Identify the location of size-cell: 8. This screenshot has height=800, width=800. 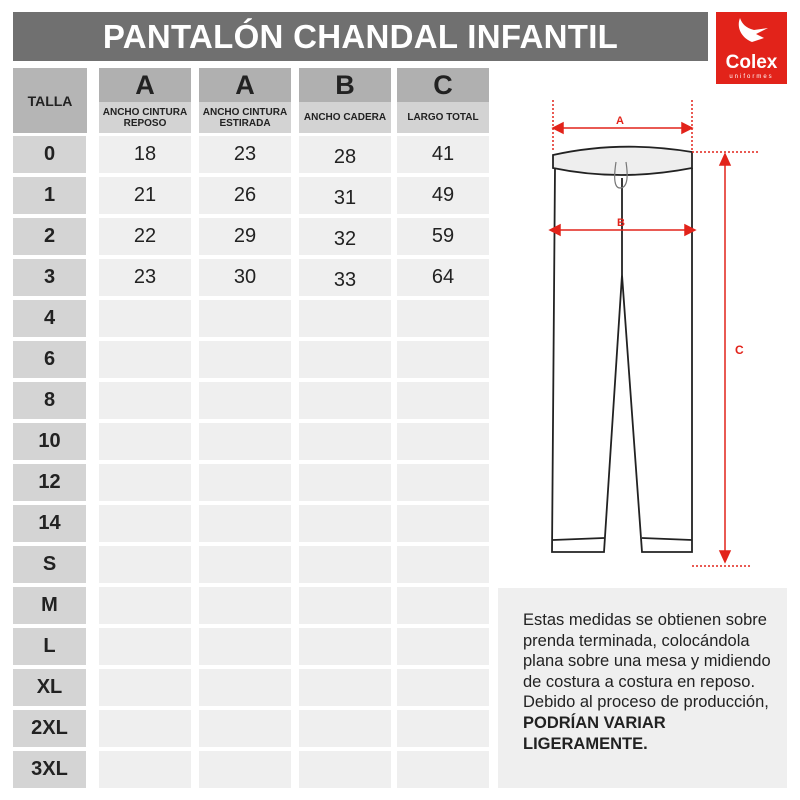
(49, 400).